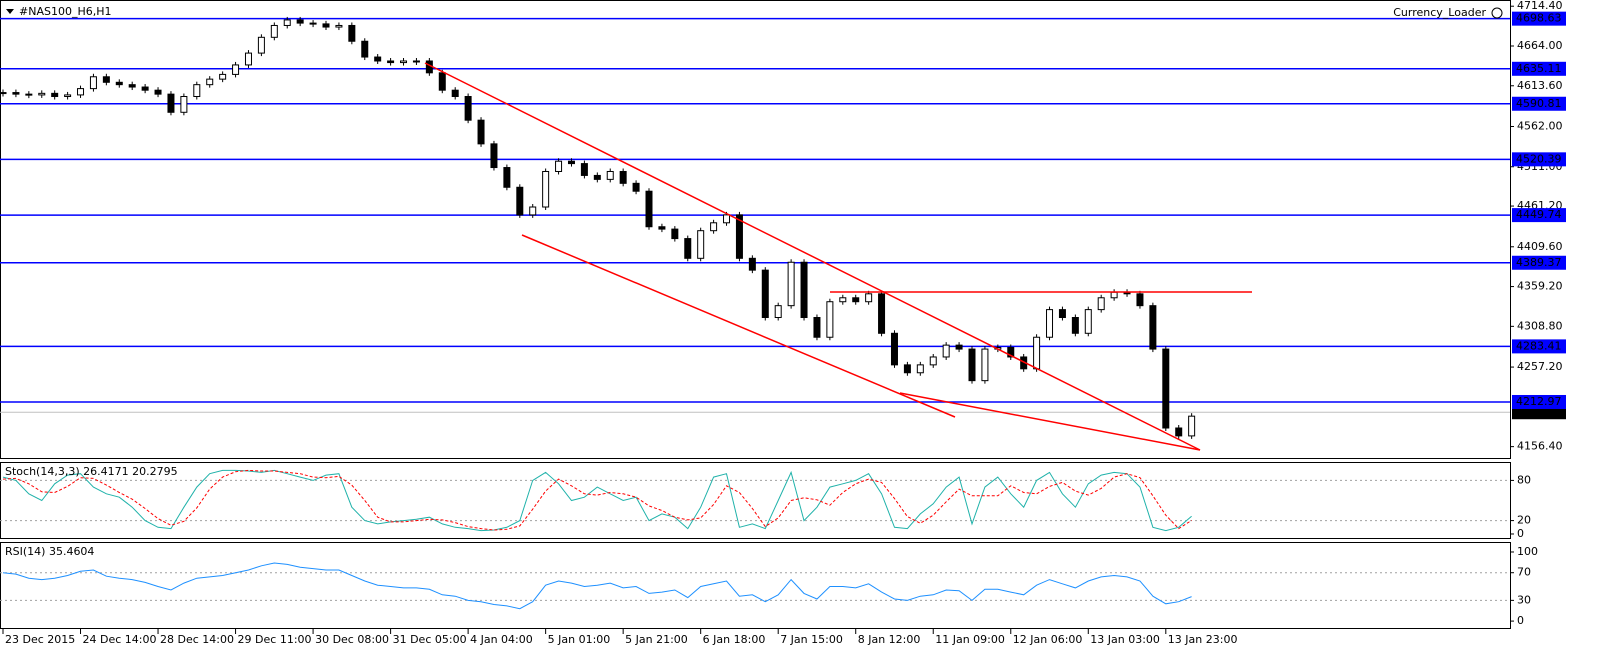  I want to click on y-tick-label: 4359.20, so click(1540, 286).